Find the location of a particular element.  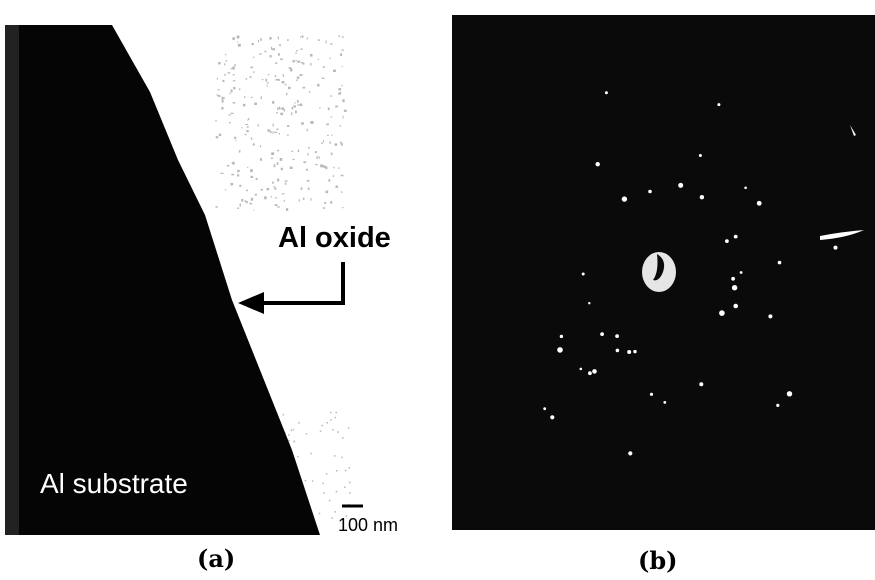

panel-a-caption: (a) is located at coordinates (216, 558).